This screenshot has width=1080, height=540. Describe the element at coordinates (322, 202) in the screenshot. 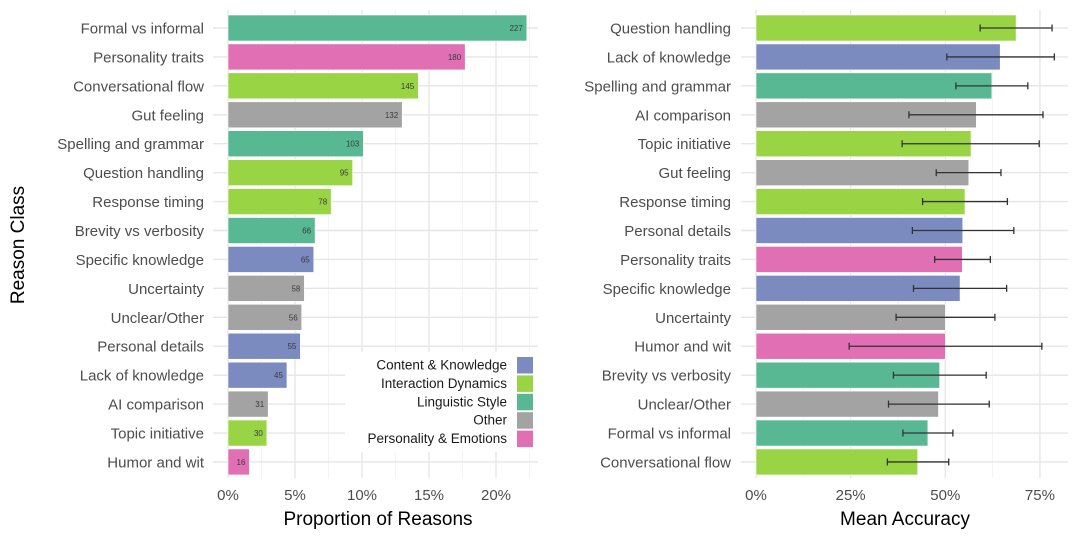

I see `bar-data-label: 78` at that location.